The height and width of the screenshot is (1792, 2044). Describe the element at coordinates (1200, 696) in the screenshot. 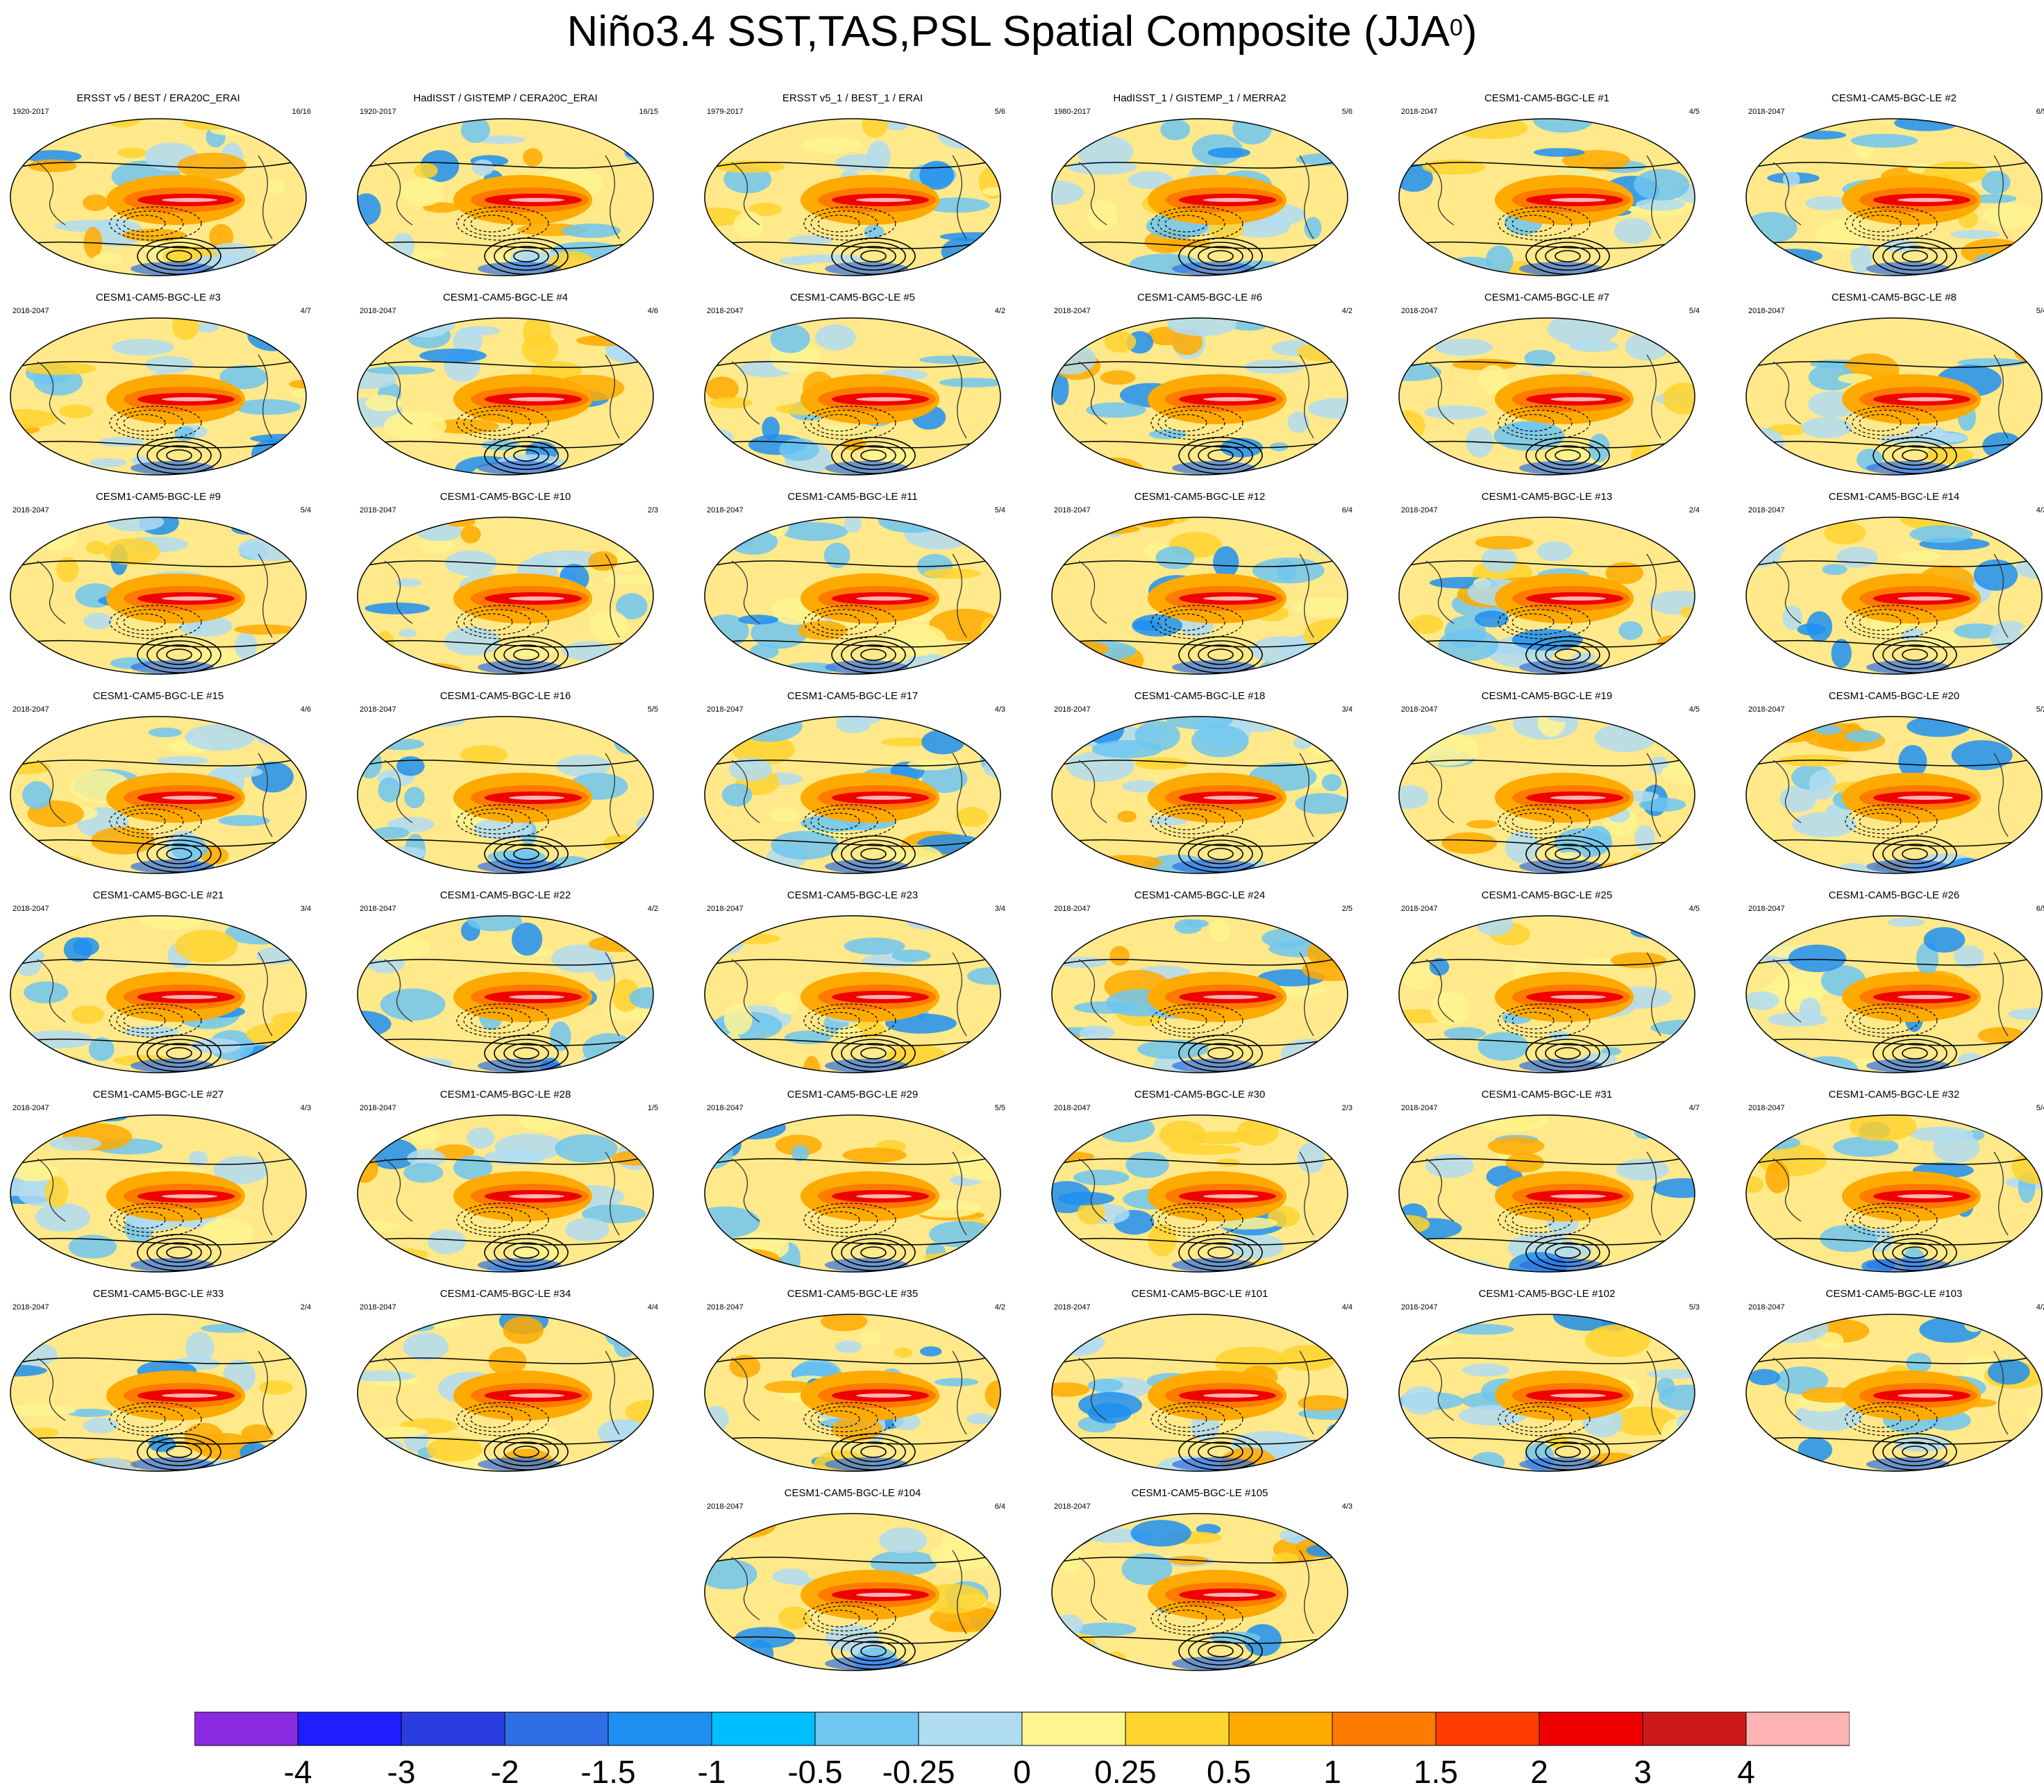

I see `panel-title: CESM1-CAM5-BGC-LE #18` at that location.